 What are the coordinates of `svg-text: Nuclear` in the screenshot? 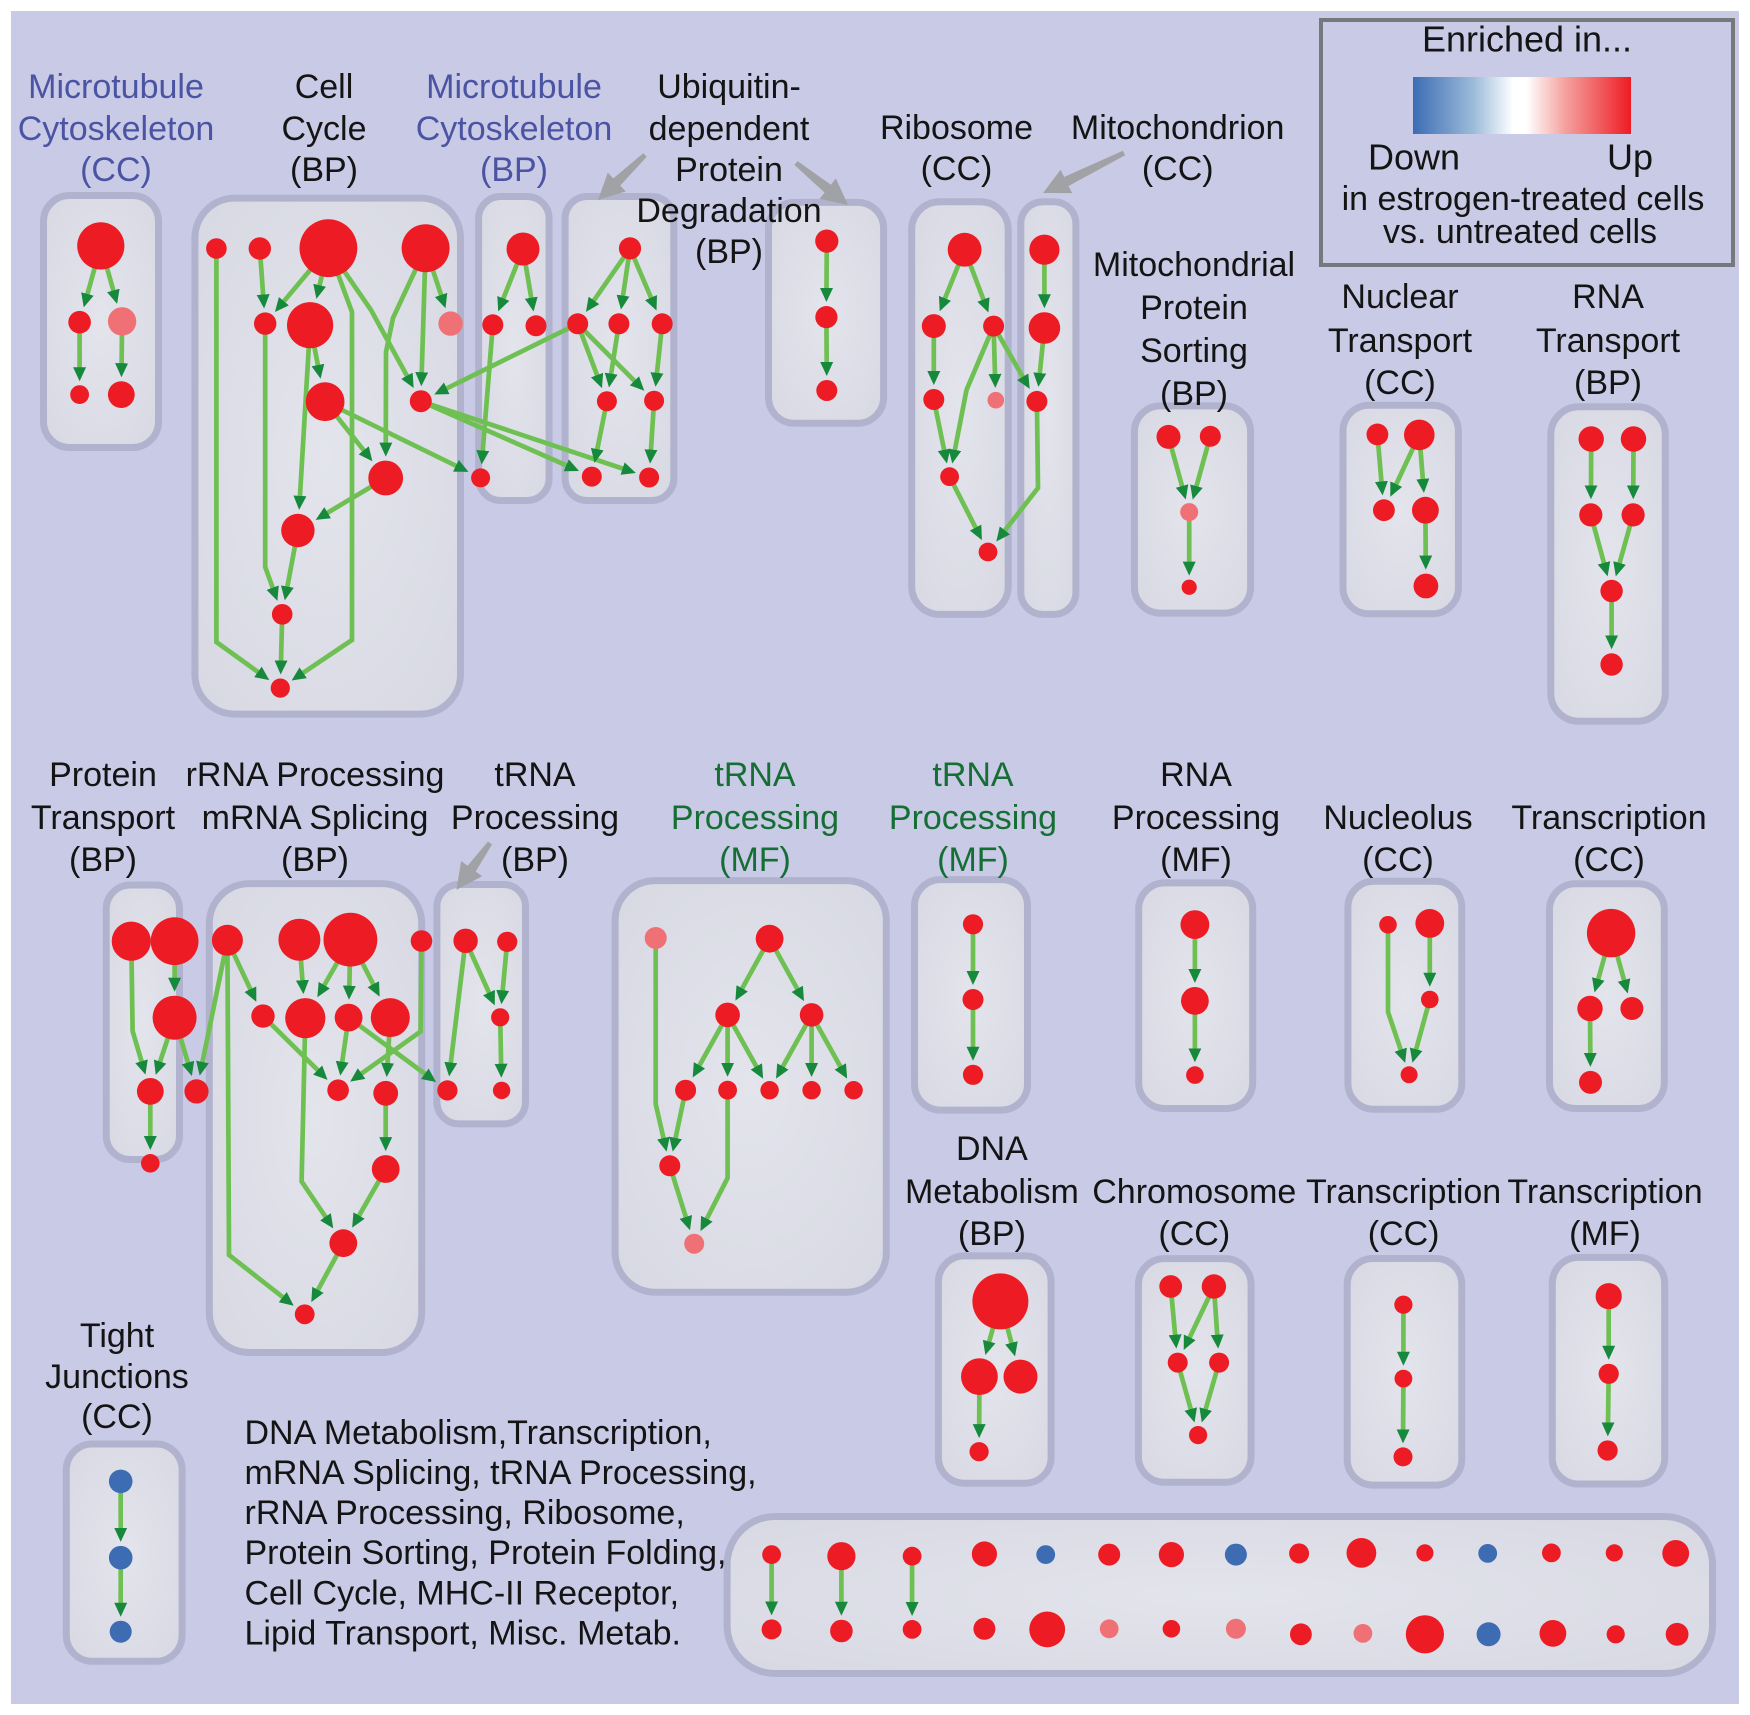 It's located at (1399, 297).